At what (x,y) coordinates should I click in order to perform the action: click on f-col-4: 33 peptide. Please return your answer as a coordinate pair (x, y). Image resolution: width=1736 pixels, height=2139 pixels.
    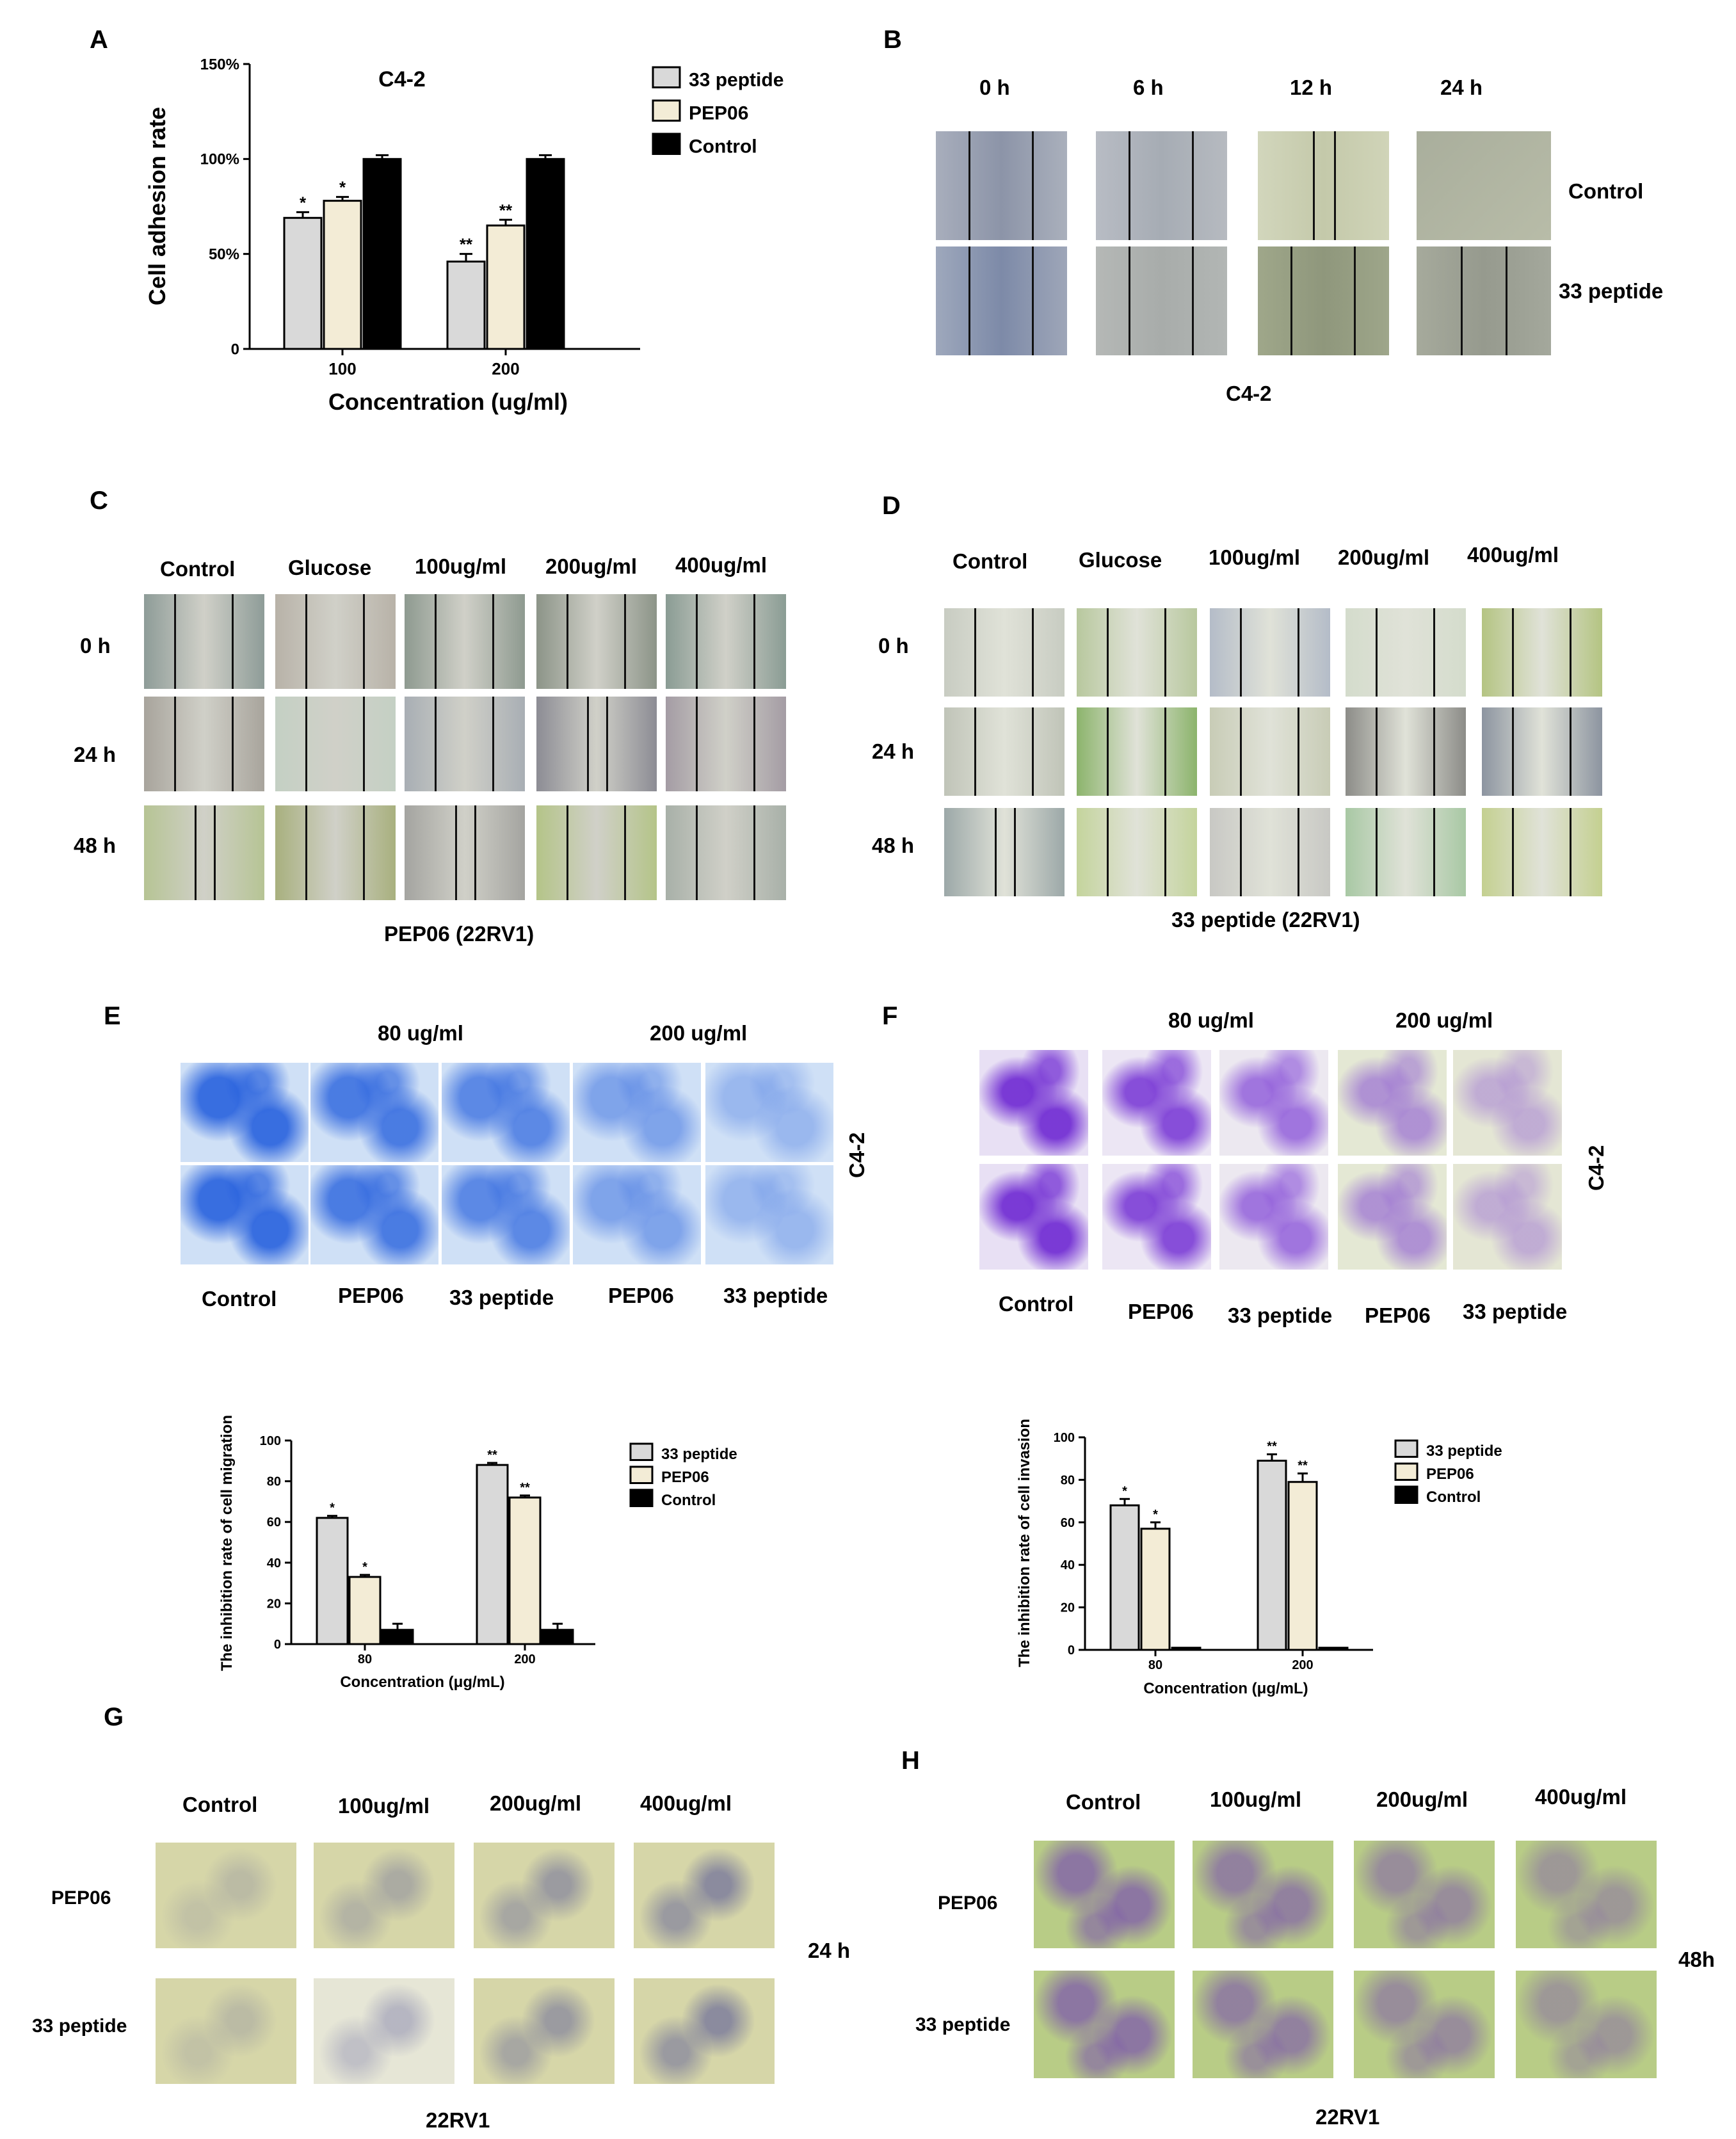
    Looking at the image, I should click on (1515, 1311).